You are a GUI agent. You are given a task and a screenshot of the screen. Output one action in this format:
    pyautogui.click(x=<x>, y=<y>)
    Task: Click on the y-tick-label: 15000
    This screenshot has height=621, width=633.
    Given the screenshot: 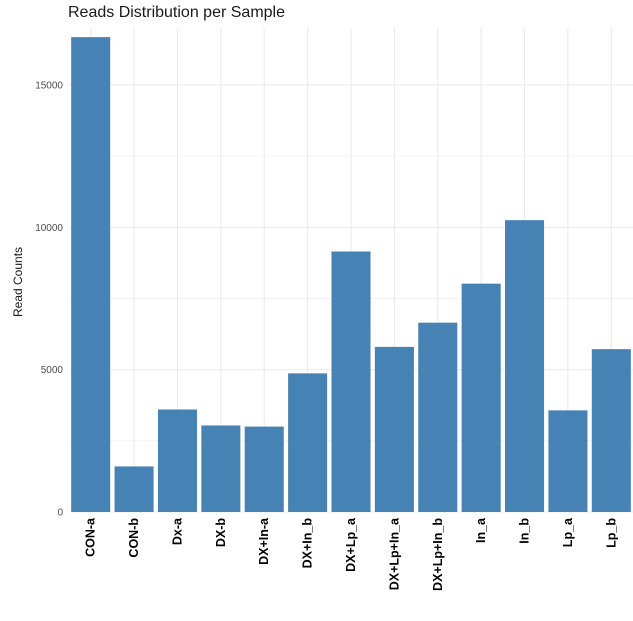 What is the action you would take?
    pyautogui.click(x=49, y=85)
    